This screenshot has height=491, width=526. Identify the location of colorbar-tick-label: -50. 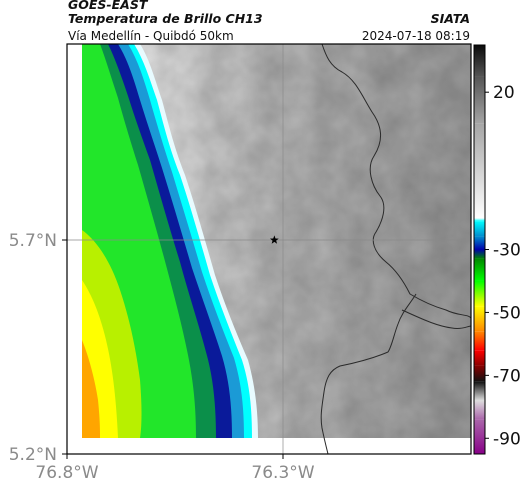
(507, 313).